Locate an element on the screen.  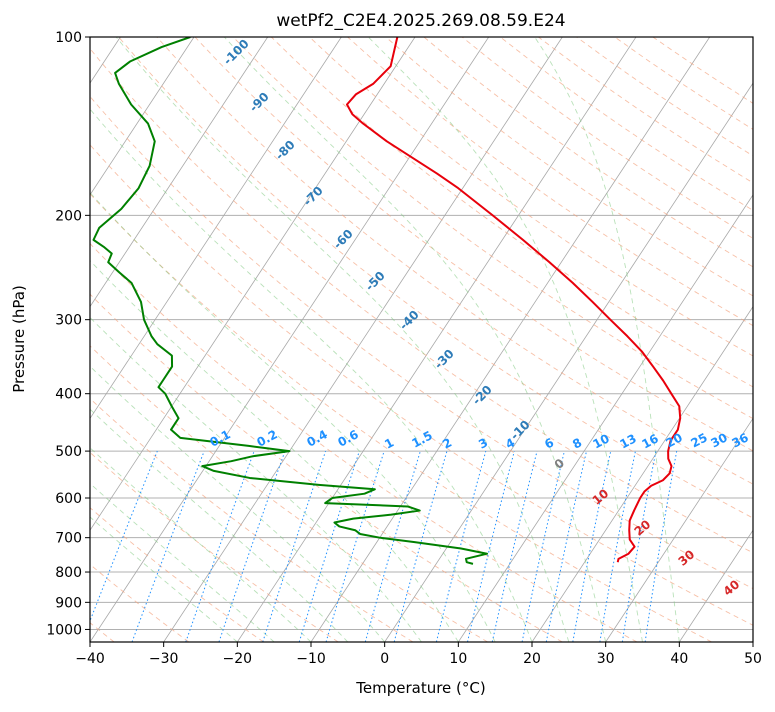
x-tick-label: 50 is located at coordinates (753, 659).